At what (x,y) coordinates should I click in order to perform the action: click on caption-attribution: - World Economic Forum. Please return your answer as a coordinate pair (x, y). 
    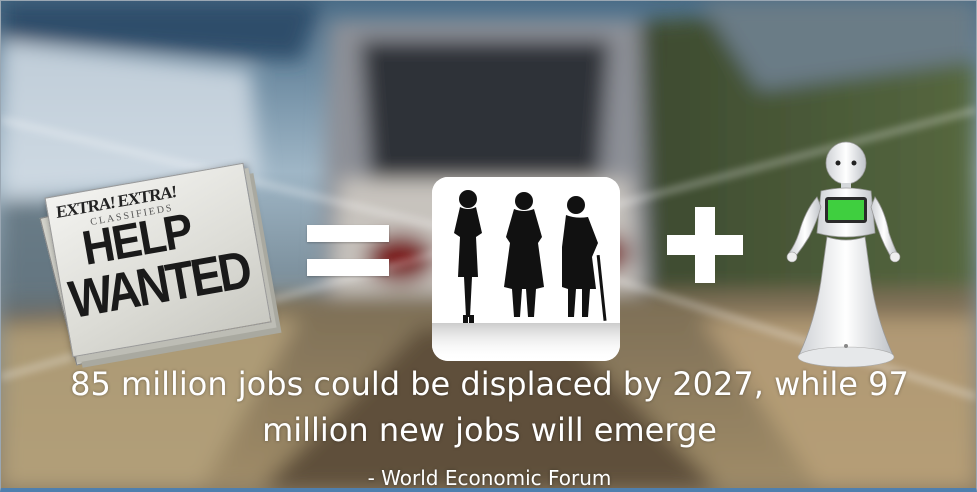
    Looking at the image, I should click on (489, 478).